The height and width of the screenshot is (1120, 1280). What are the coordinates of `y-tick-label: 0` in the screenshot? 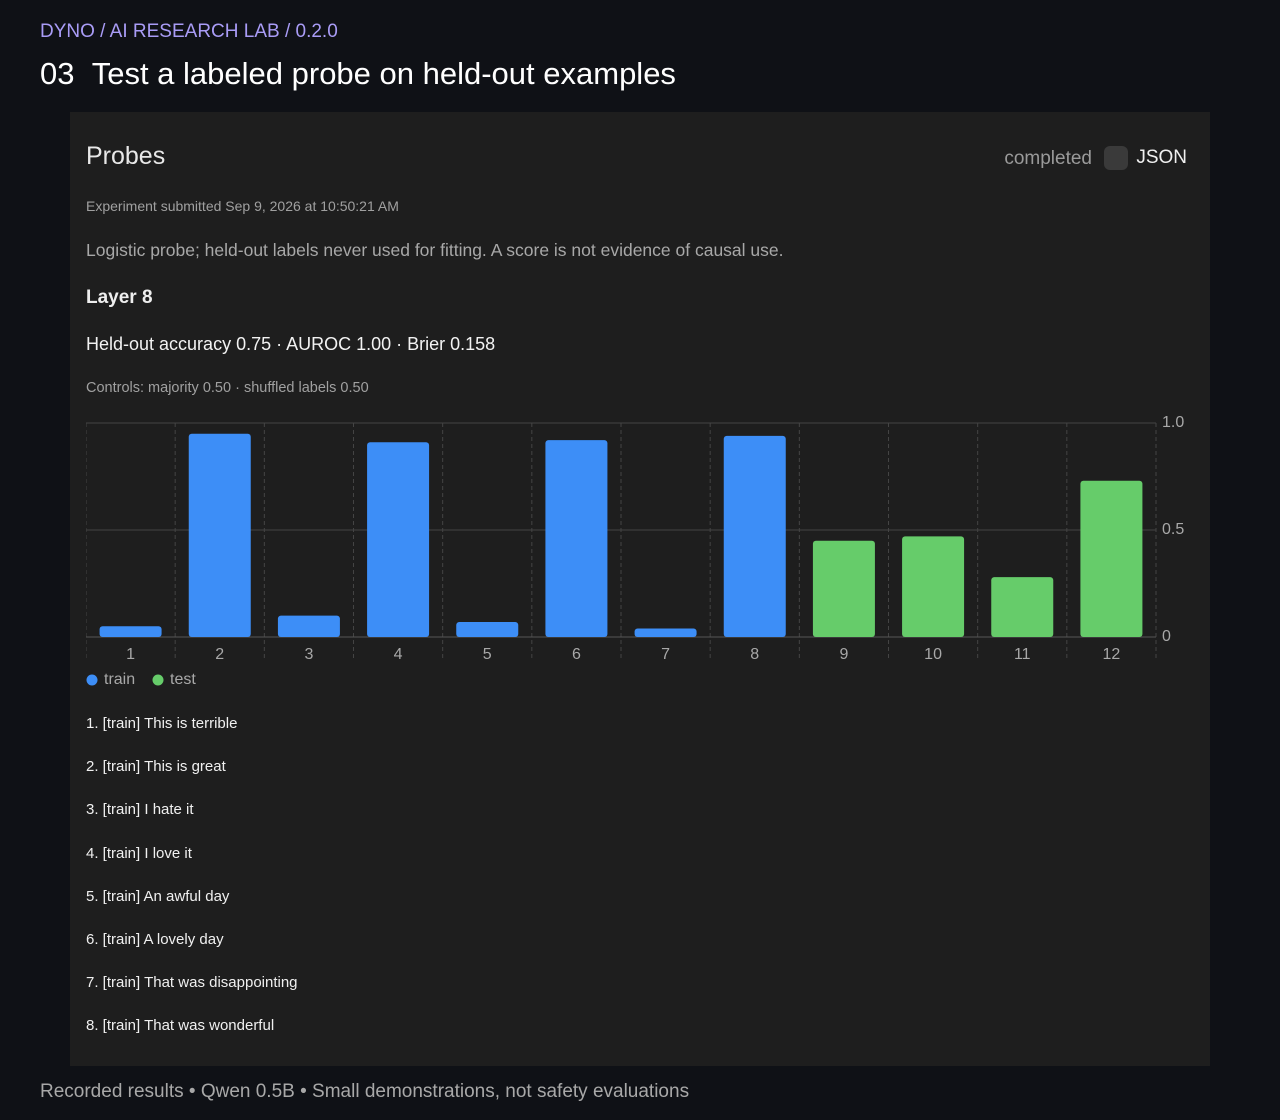 It's located at (1166, 636).